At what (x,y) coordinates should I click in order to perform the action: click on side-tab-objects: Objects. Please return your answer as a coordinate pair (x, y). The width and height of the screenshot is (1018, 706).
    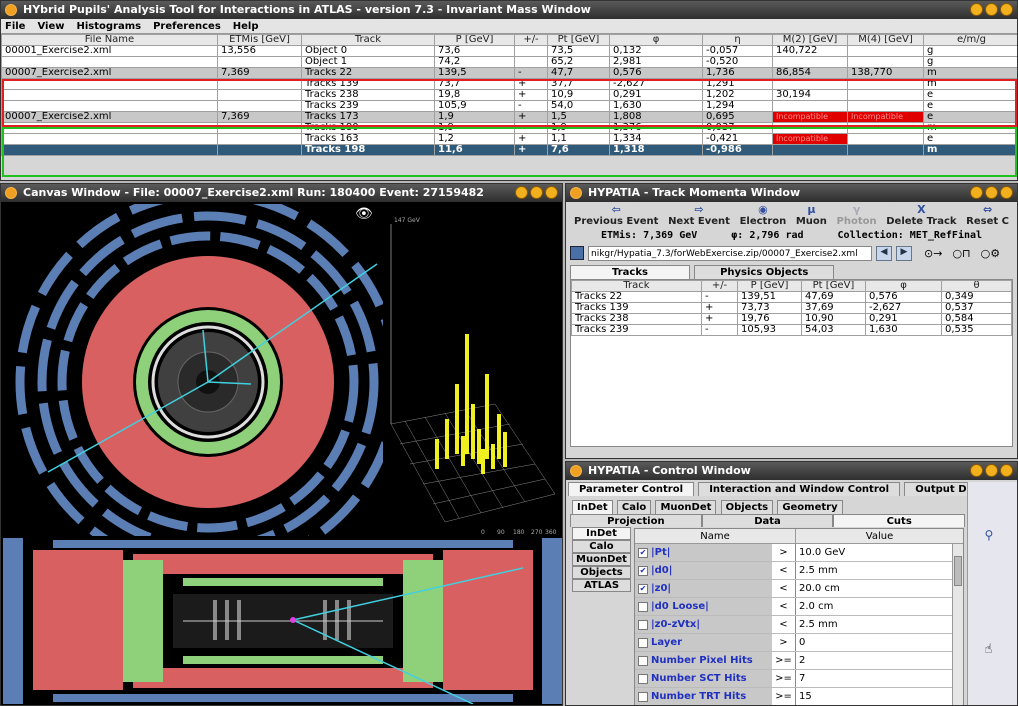
    Looking at the image, I should click on (601, 572).